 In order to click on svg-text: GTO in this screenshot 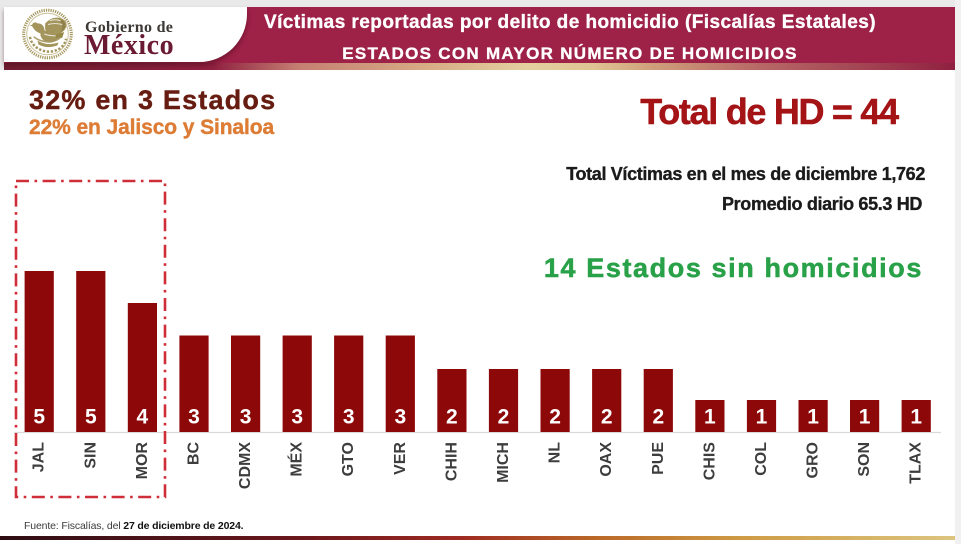, I will do `click(348, 459)`.